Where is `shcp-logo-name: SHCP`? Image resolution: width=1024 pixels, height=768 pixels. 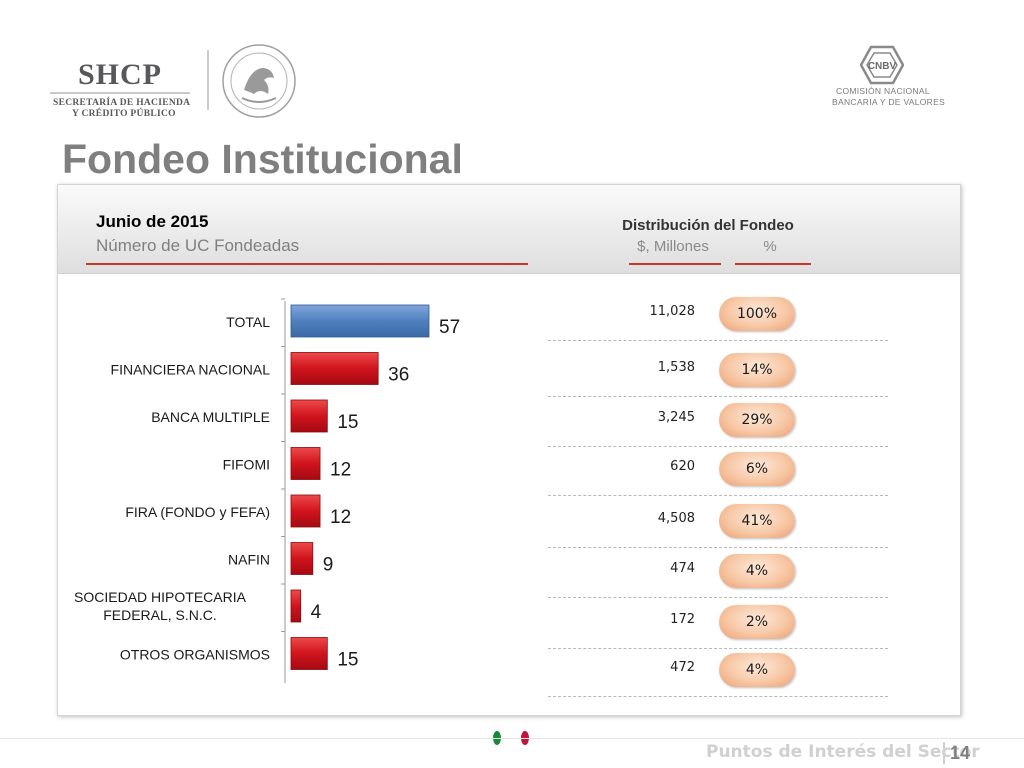 shcp-logo-name: SHCP is located at coordinates (120, 74).